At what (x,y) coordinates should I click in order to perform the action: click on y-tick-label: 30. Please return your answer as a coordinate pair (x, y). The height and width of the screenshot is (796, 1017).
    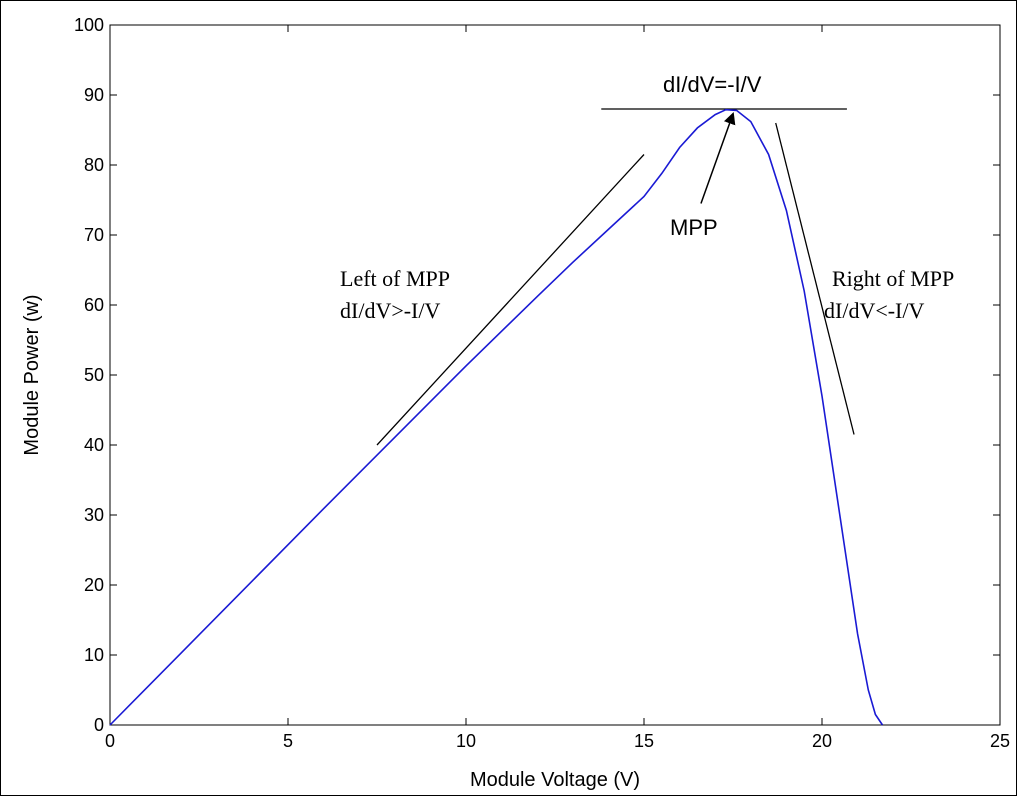
    Looking at the image, I should click on (94, 515).